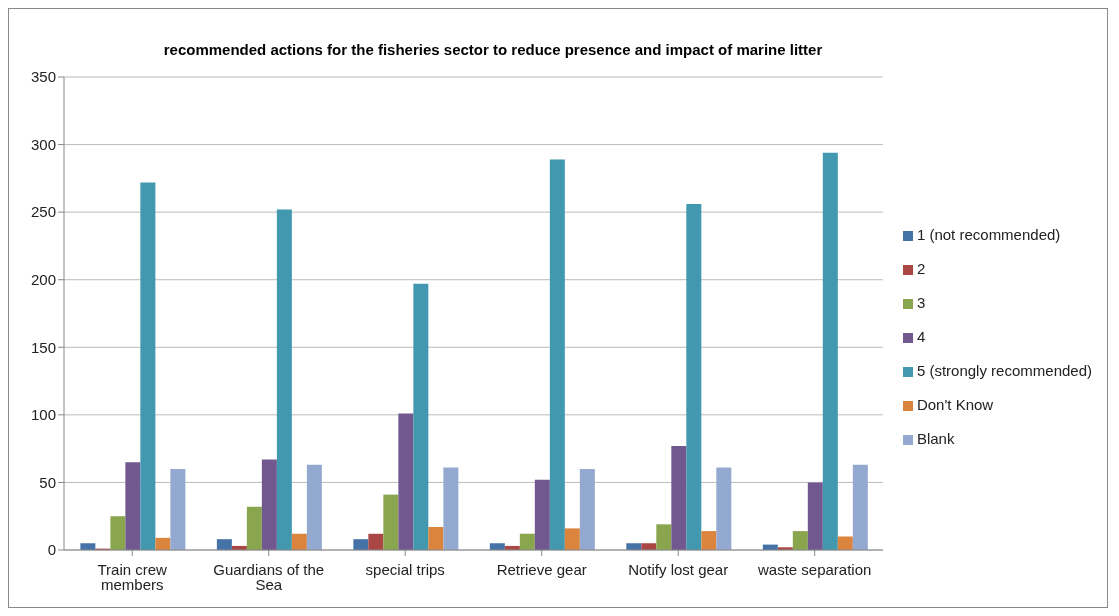  What do you see at coordinates (935, 438) in the screenshot?
I see `legend-label: Blank` at bounding box center [935, 438].